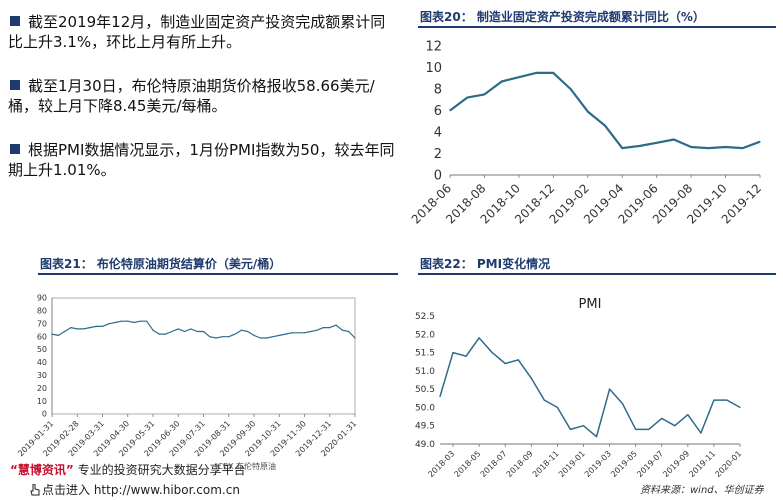 This screenshot has width=783, height=500. I want to click on brand-name: “慧博资讯”, so click(42, 470).